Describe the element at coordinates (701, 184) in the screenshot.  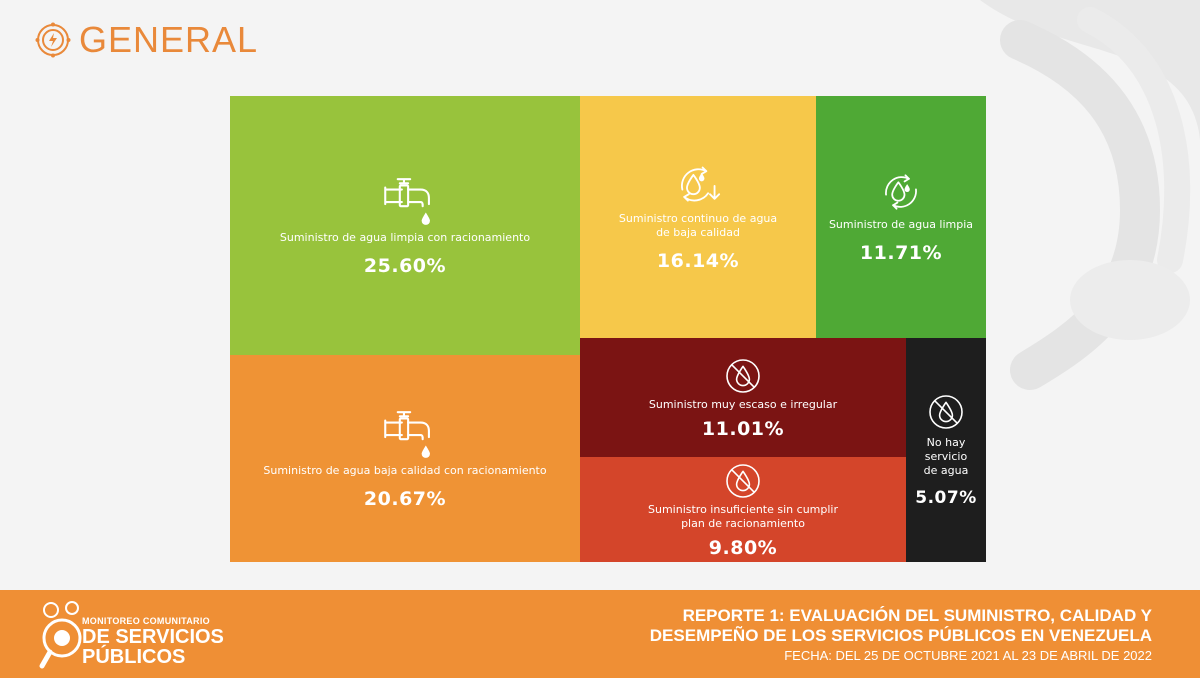
I see `water-drop-down-icon` at that location.